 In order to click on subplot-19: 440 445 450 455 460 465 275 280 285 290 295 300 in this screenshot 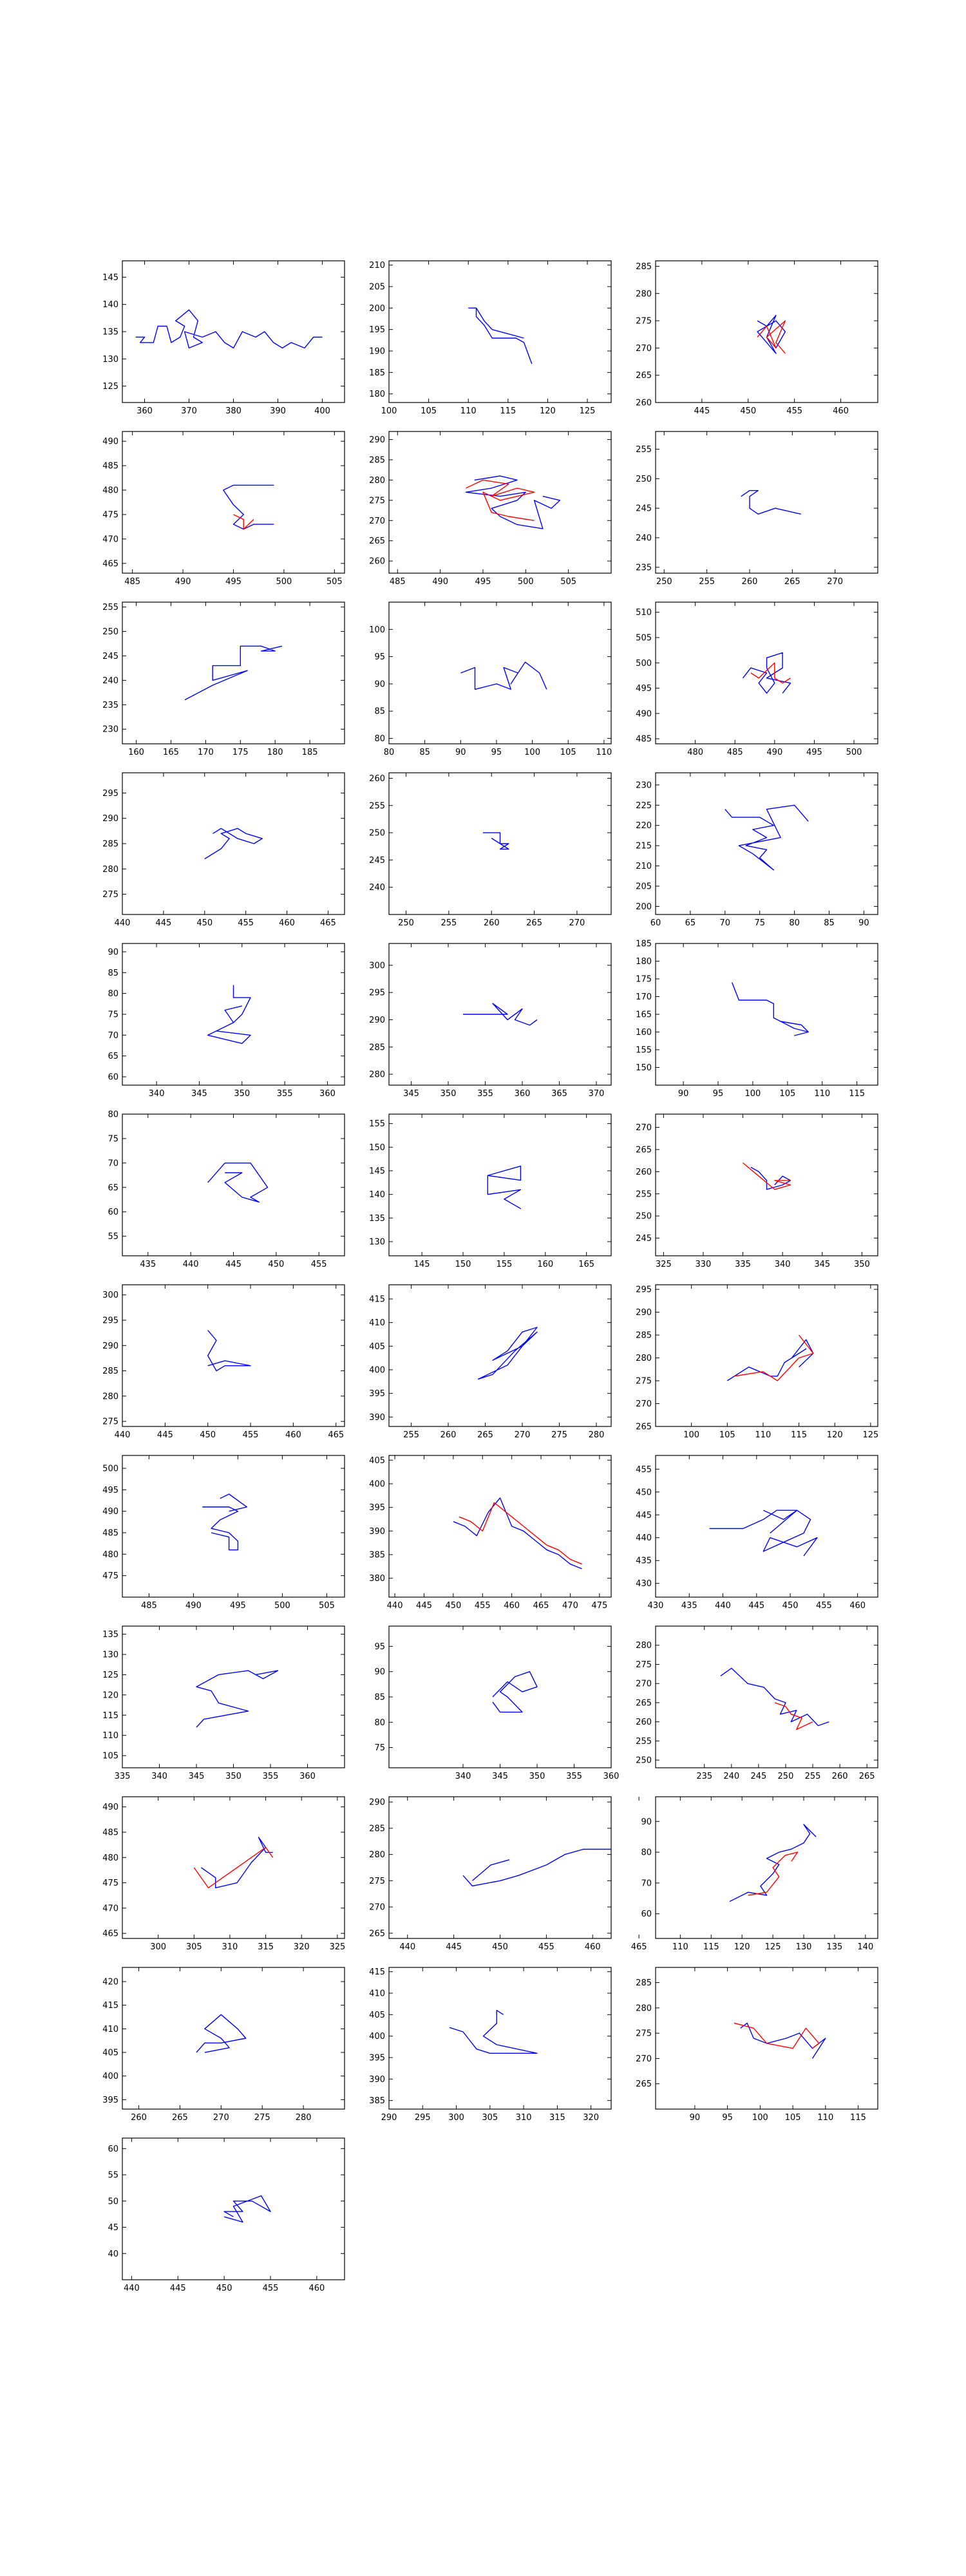, I will do `click(224, 1362)`.